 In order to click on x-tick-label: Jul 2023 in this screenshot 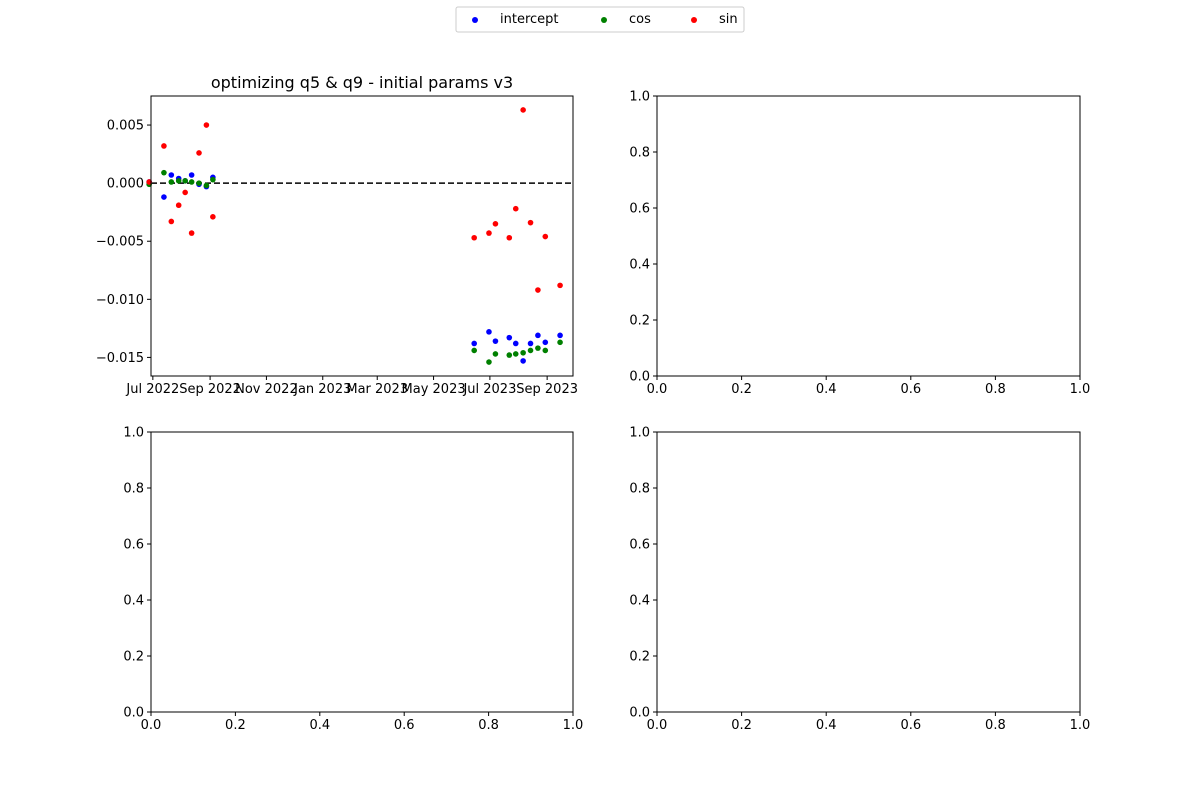, I will do `click(489, 389)`.